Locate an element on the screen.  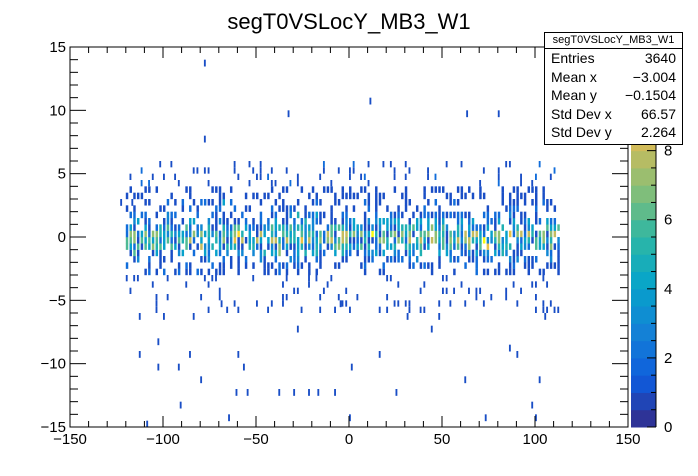
y-tick-label: 15 is located at coordinates (57, 47).